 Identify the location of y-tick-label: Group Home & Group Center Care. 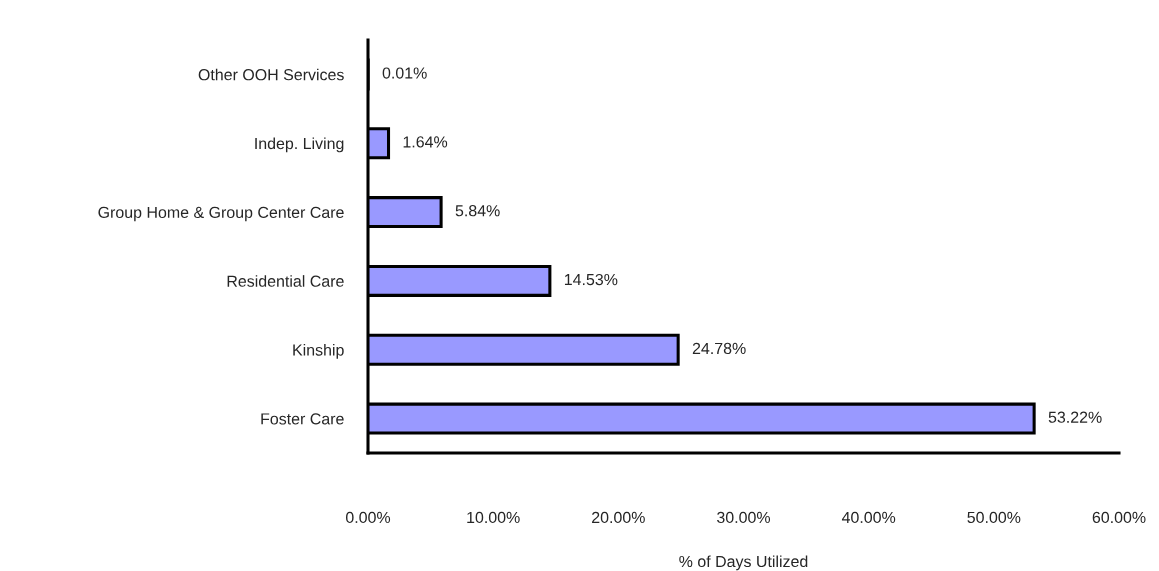
(221, 214).